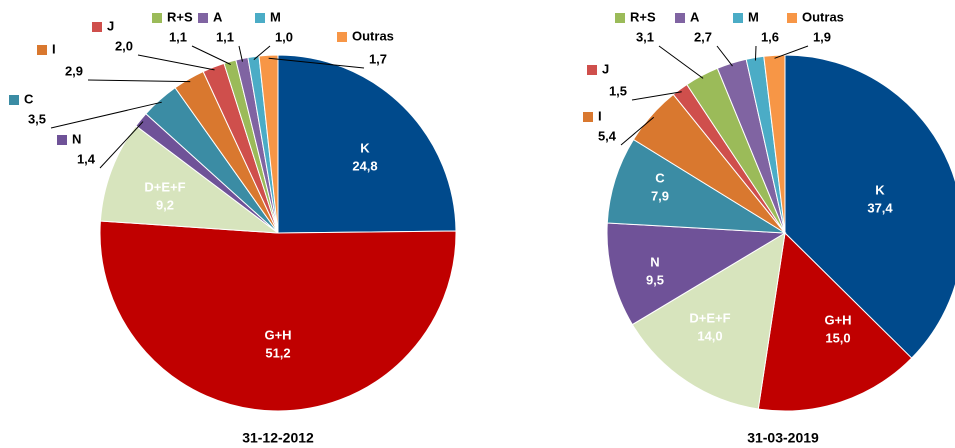 This screenshot has height=448, width=955. Describe the element at coordinates (822, 36) in the screenshot. I see `slice-value: 1,9` at that location.